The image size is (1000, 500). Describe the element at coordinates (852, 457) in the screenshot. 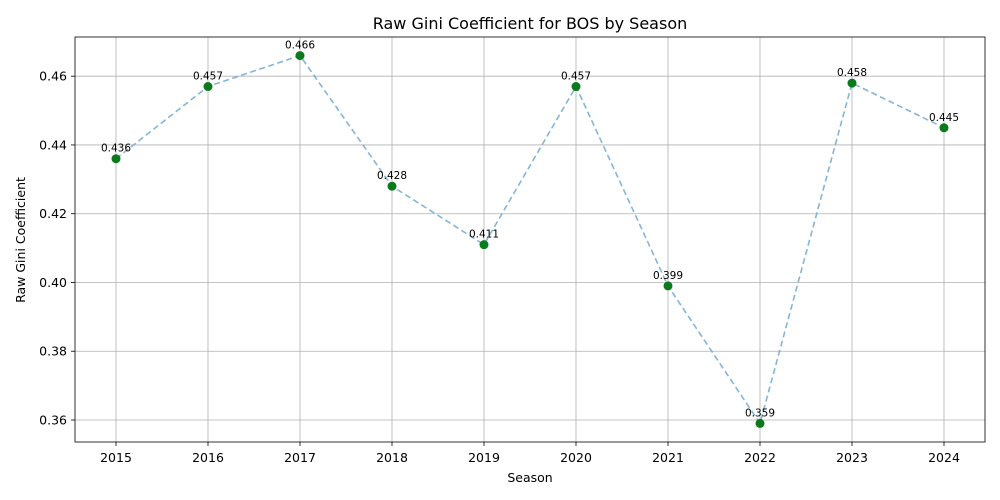

I see `x-tick-label: 2023` at that location.